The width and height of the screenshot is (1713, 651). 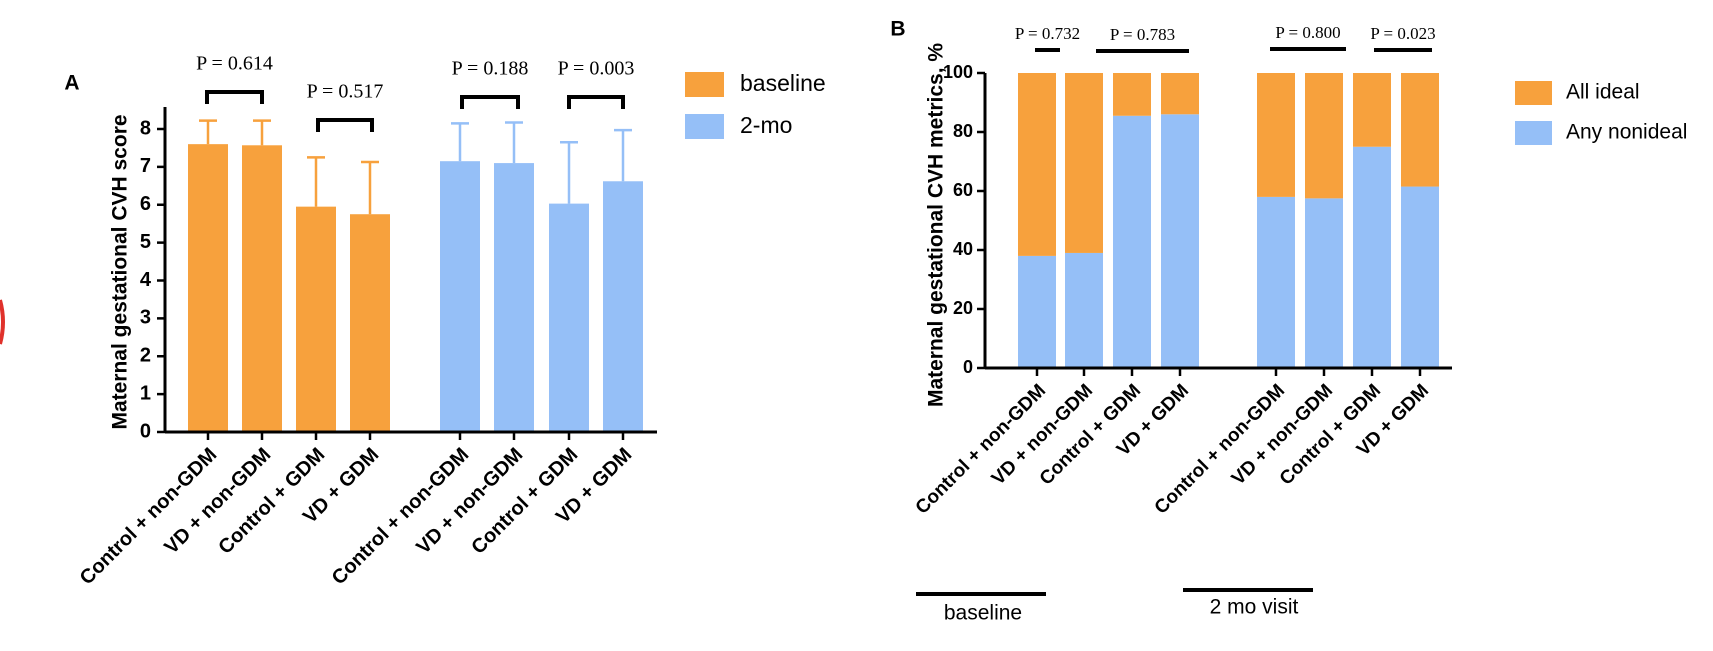 I want to click on panel-a-y-tick-label: 3, so click(x=145, y=318).